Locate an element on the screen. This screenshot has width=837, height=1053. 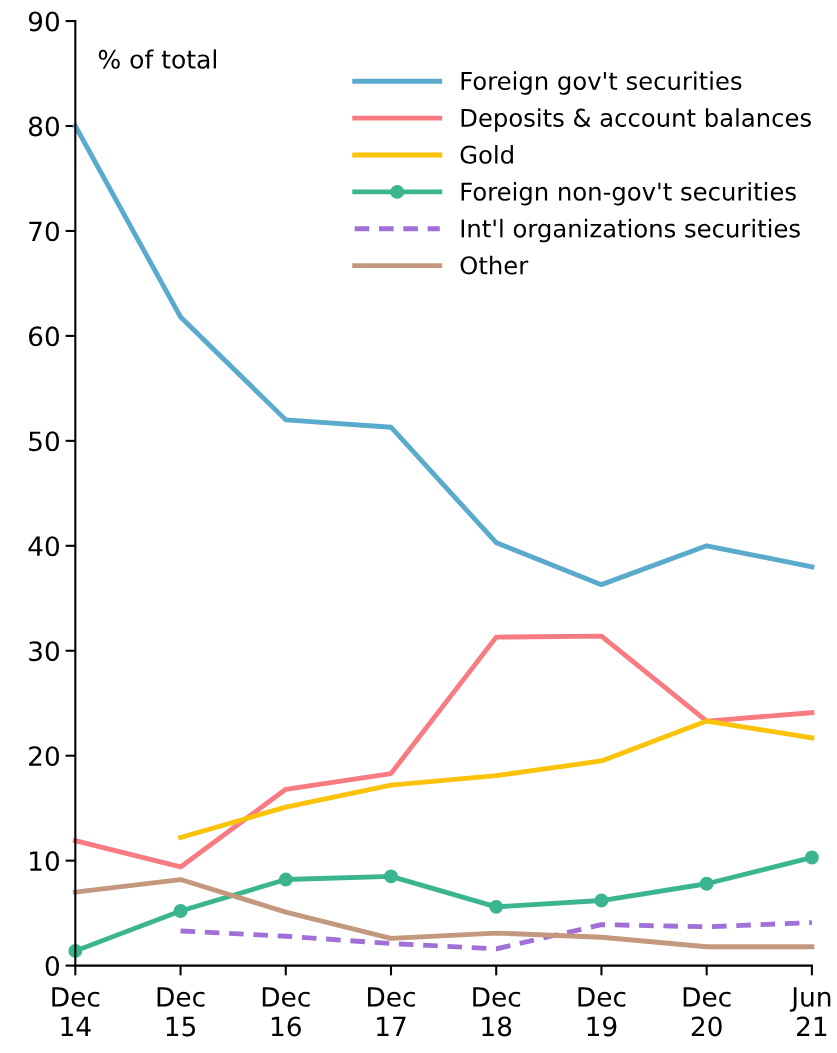
y-tick-label: 50 is located at coordinates (44, 441).